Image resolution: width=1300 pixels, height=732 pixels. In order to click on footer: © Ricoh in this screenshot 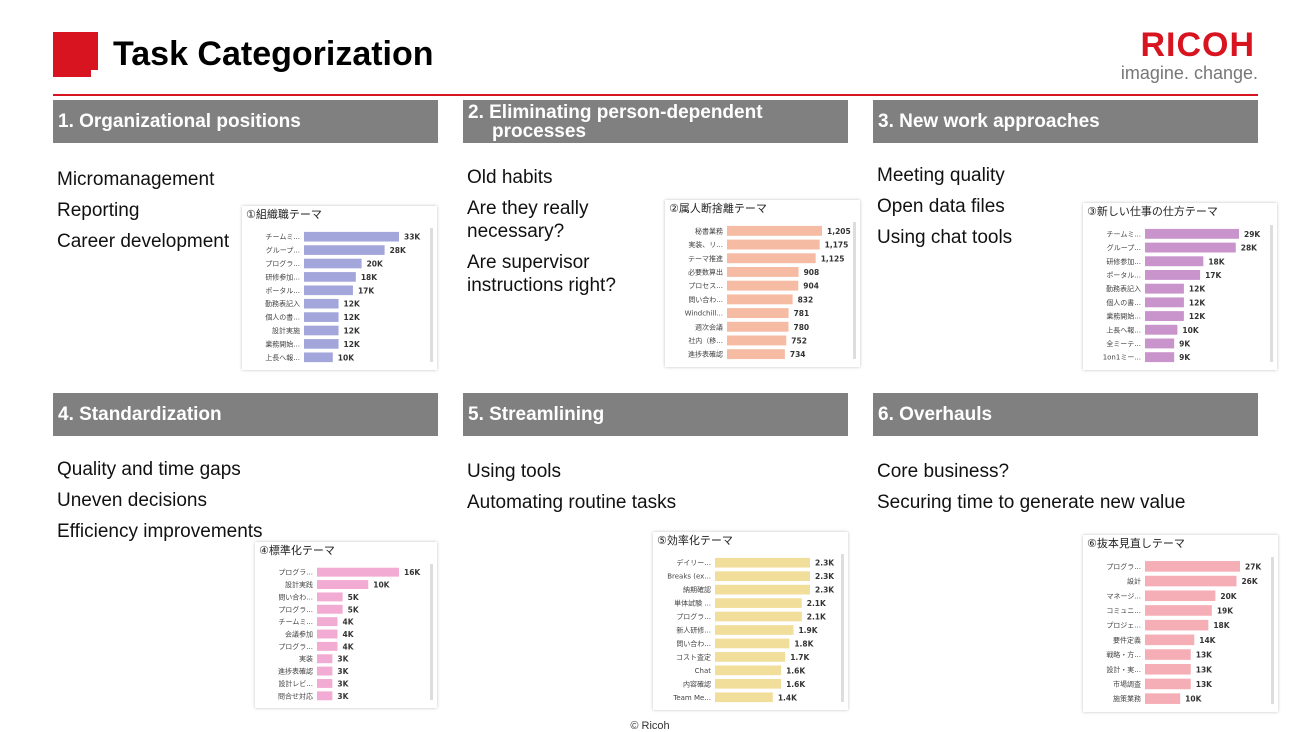, I will do `click(650, 726)`.